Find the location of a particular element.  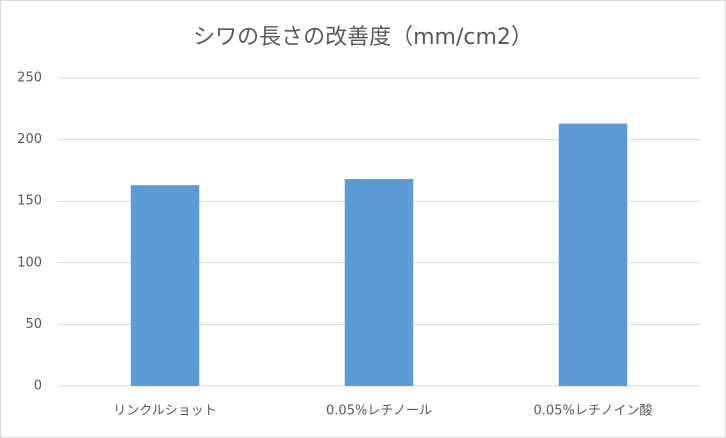

x-tick-label: 0.05%レチノイン酸 is located at coordinates (593, 411).